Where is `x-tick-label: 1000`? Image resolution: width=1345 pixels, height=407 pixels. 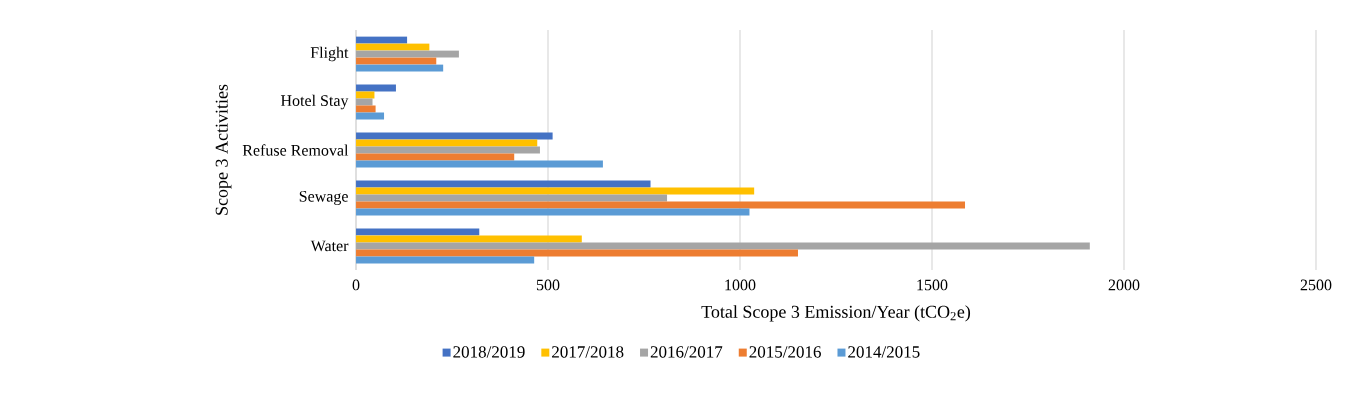 x-tick-label: 1000 is located at coordinates (740, 285).